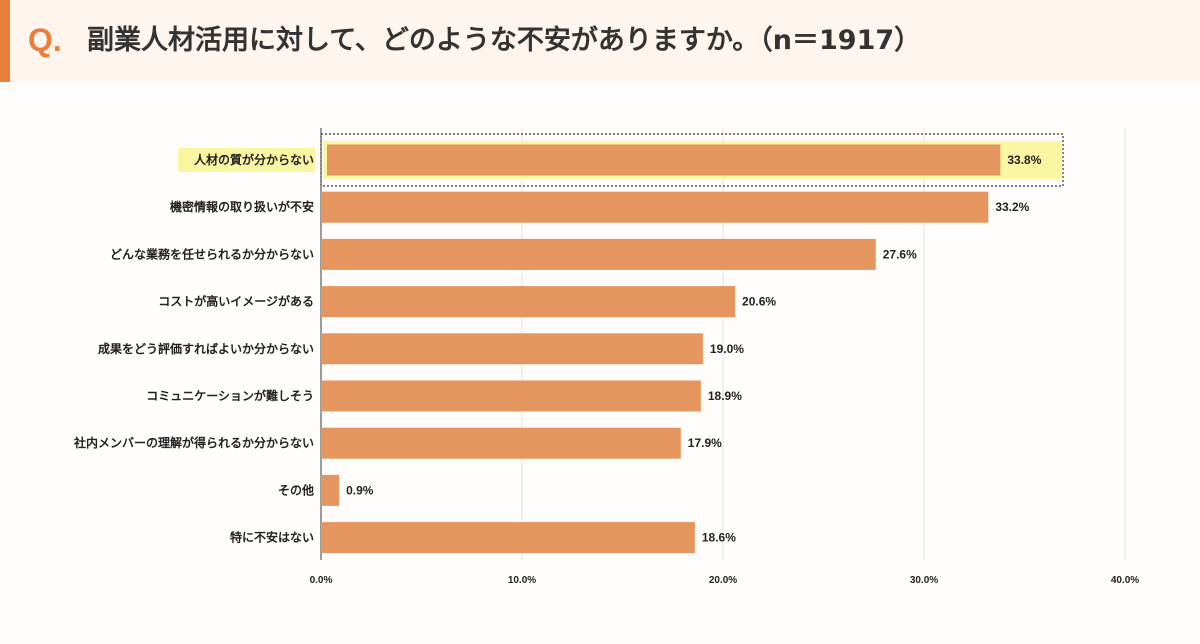 The image size is (1200, 644). Describe the element at coordinates (1024, 160) in the screenshot. I see `value-label: 33.8%` at that location.